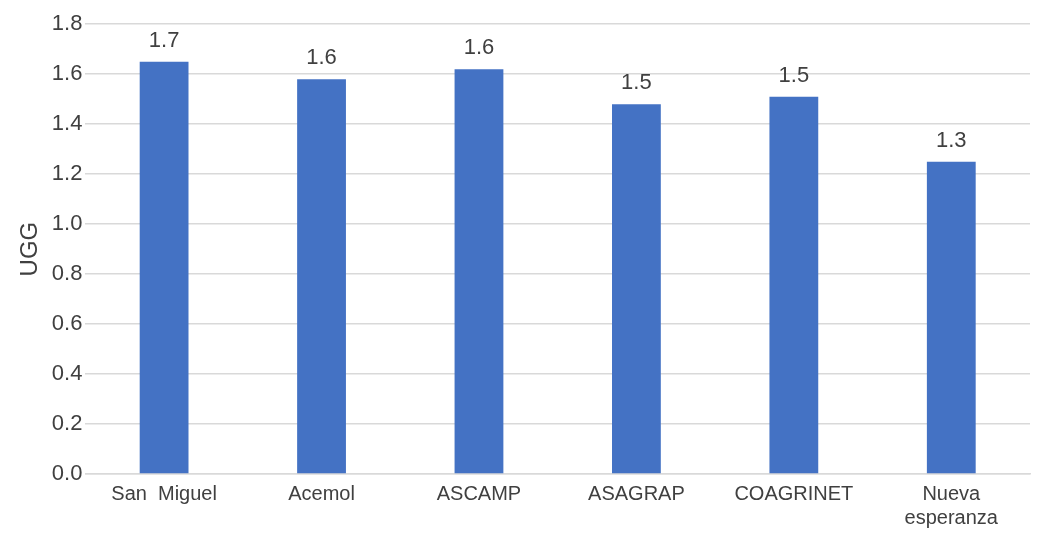 Image resolution: width=1052 pixels, height=548 pixels. Describe the element at coordinates (67, 273) in the screenshot. I see `y-tick-label: 0.8` at that location.